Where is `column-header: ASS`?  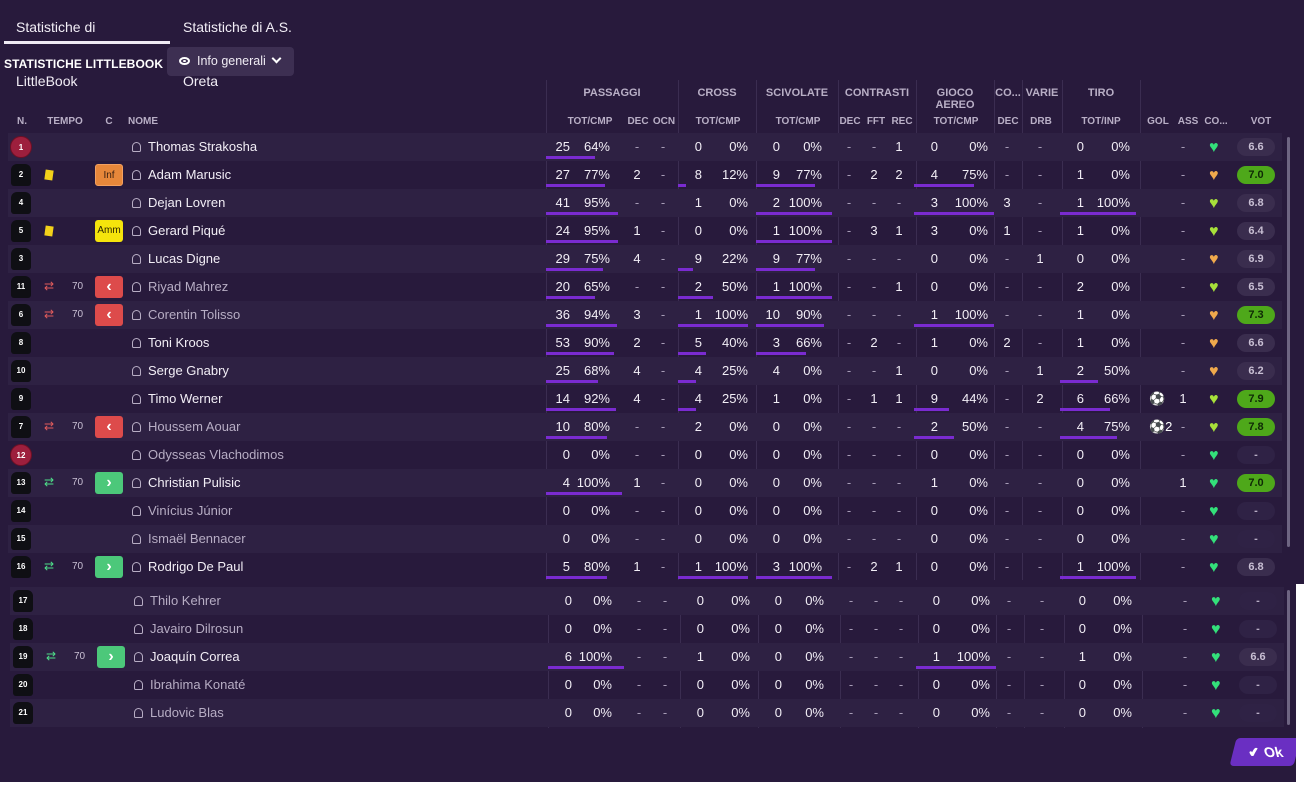
column-header: ASS is located at coordinates (1188, 121).